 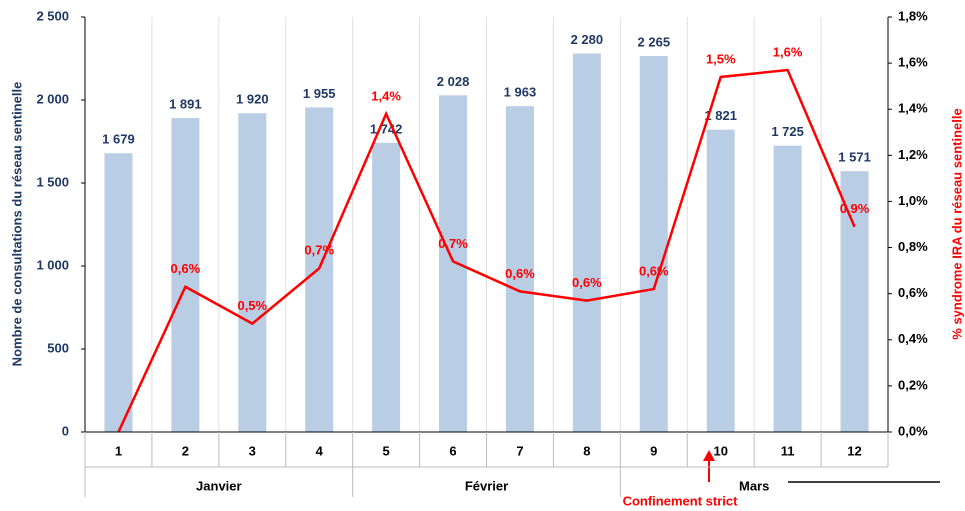 I want to click on y2-tick-label: 1,8%, so click(x=913, y=15).